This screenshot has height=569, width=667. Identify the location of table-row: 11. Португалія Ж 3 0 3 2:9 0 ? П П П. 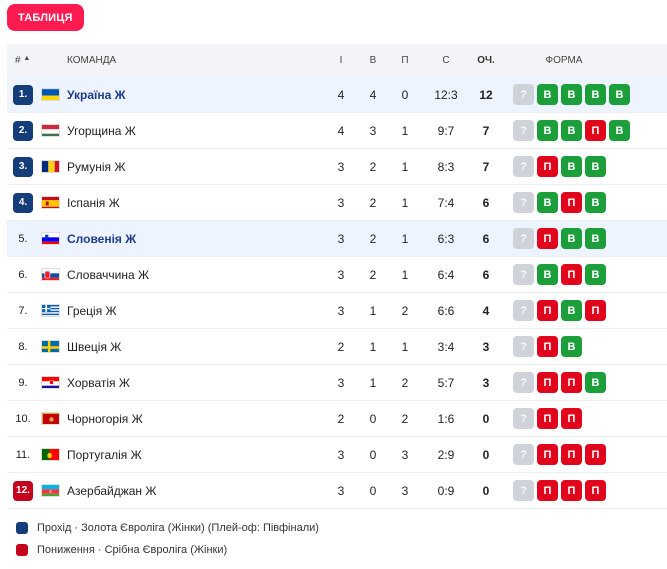
(337, 455).